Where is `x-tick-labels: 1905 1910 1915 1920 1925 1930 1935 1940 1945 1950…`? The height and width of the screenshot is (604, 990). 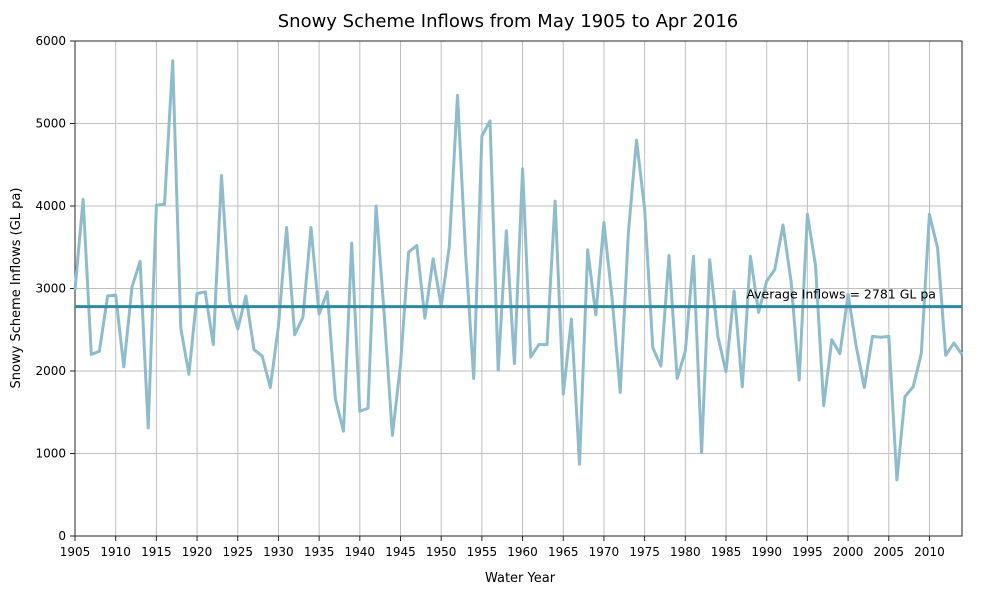
x-tick-labels: 1905 1910 1915 1920 1925 1930 1935 1940 1945 1950… is located at coordinates (502, 547).